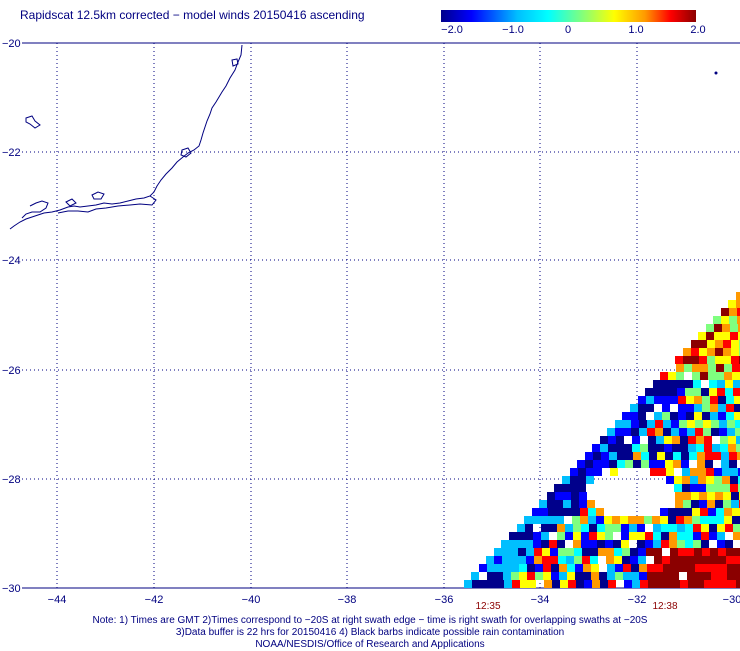 The image size is (740, 651). I want to click on colorbar-label-1: −1.0, so click(513, 30).